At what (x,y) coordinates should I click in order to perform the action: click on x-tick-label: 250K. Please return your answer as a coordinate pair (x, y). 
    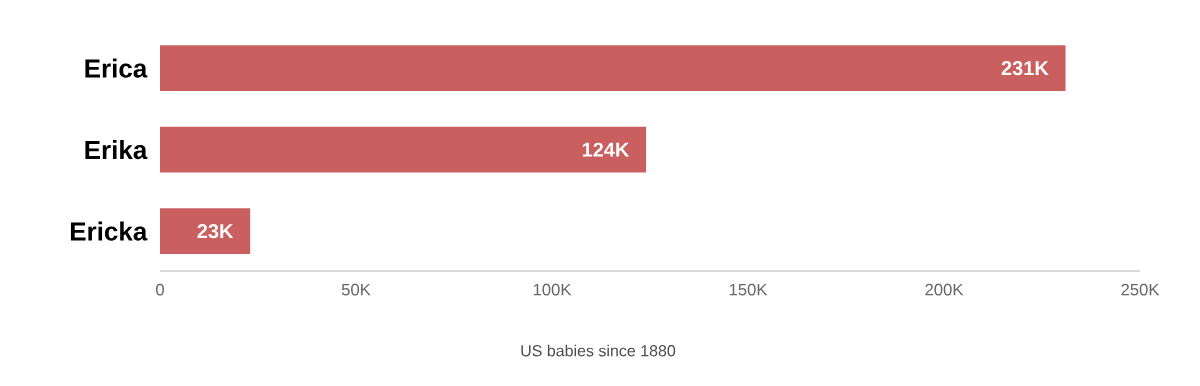
    Looking at the image, I should click on (1140, 289).